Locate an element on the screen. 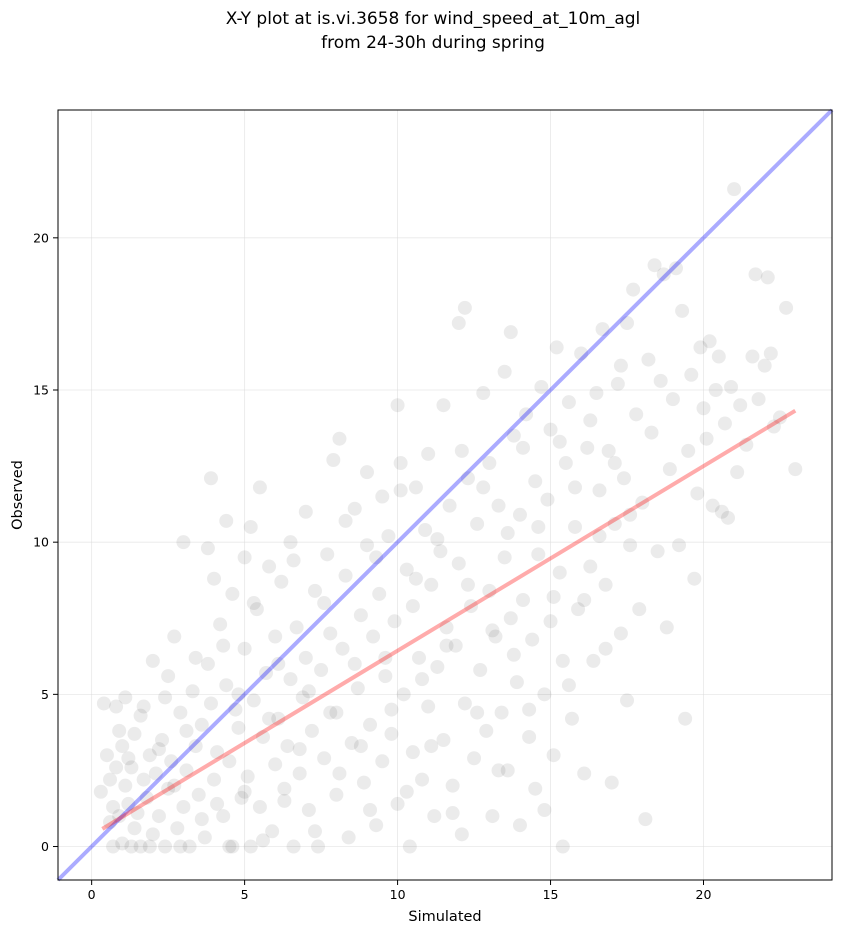 This screenshot has width=843, height=934. y-tick-label: 5 is located at coordinates (45, 694).